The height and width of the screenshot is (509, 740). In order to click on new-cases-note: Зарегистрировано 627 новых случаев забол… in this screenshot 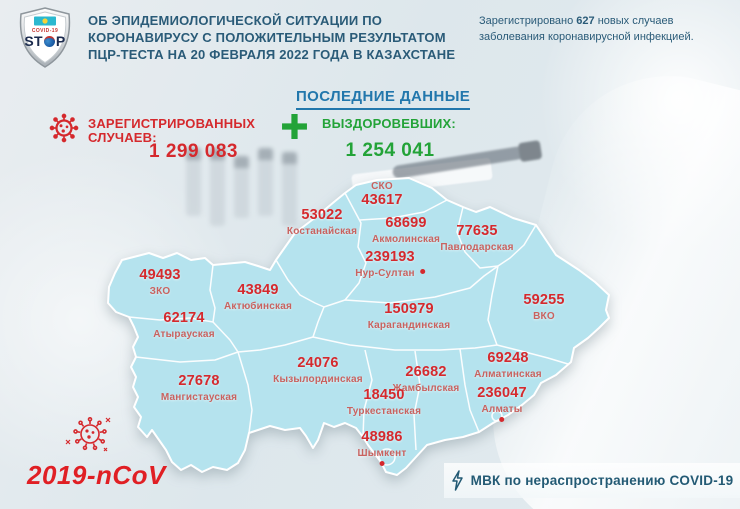, I will do `click(586, 29)`.